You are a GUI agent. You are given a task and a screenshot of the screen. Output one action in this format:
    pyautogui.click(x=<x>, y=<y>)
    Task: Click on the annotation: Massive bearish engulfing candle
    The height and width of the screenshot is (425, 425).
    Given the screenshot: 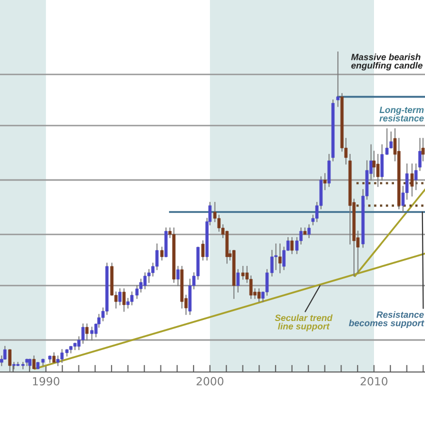 What is the action you would take?
    pyautogui.click(x=386, y=62)
    